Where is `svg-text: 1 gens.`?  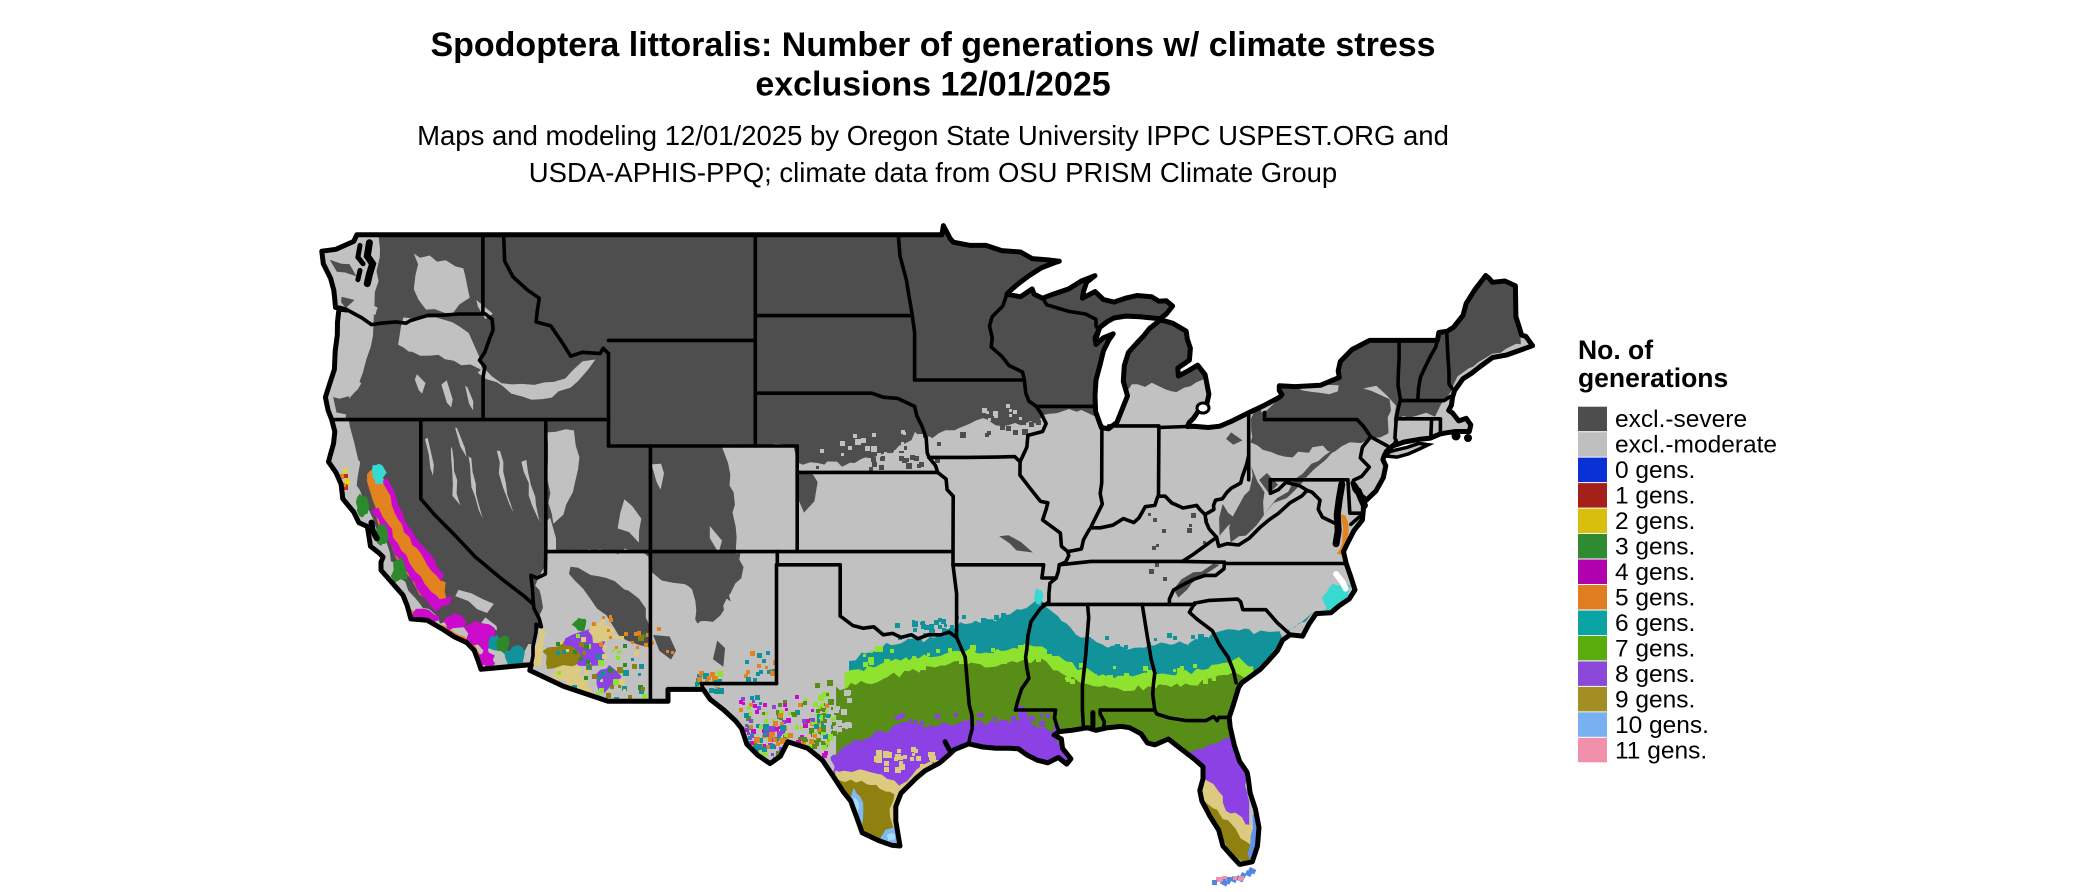 svg-text: 1 gens. is located at coordinates (1655, 496).